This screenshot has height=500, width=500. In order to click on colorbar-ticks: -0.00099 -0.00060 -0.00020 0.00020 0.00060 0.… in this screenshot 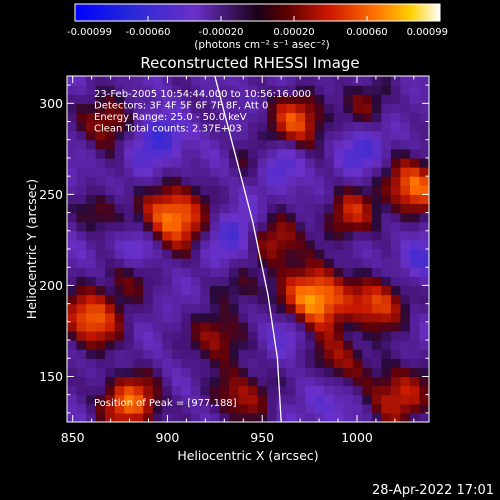, I will do `click(257, 27)`.